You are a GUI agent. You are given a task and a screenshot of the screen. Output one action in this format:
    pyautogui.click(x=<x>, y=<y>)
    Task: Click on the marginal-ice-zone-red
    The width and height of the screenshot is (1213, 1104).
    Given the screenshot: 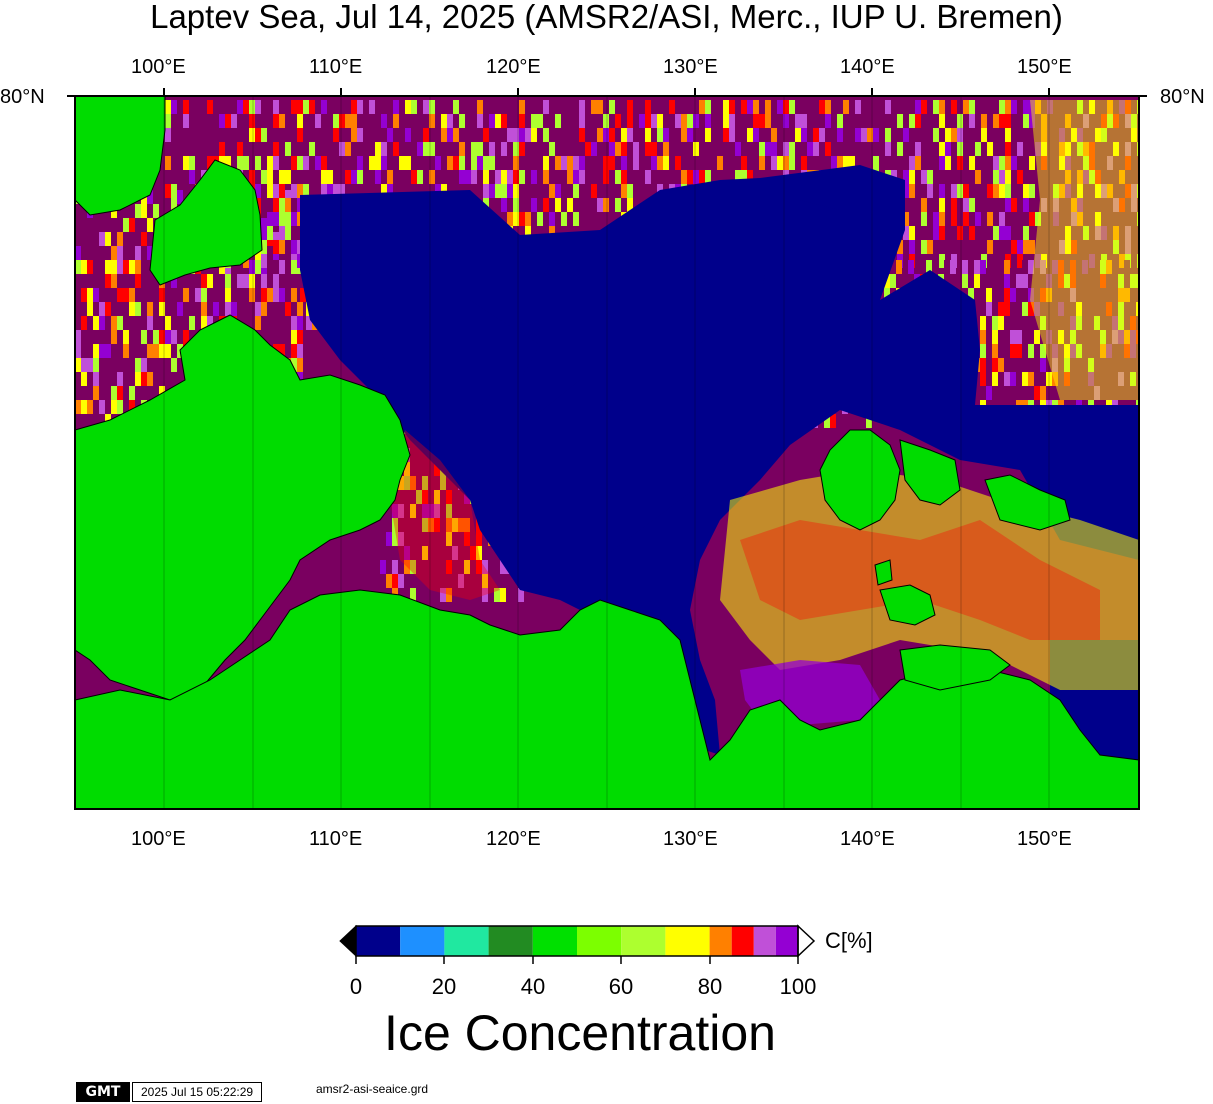 What is the action you would take?
    pyautogui.click(x=920, y=580)
    